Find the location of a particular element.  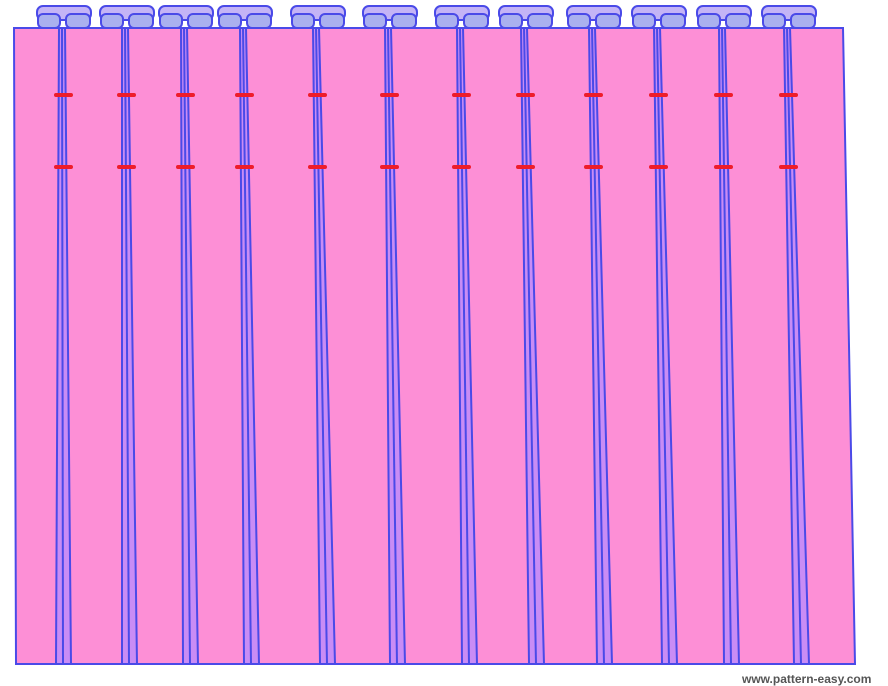

stitches is located at coordinates (426, 131).